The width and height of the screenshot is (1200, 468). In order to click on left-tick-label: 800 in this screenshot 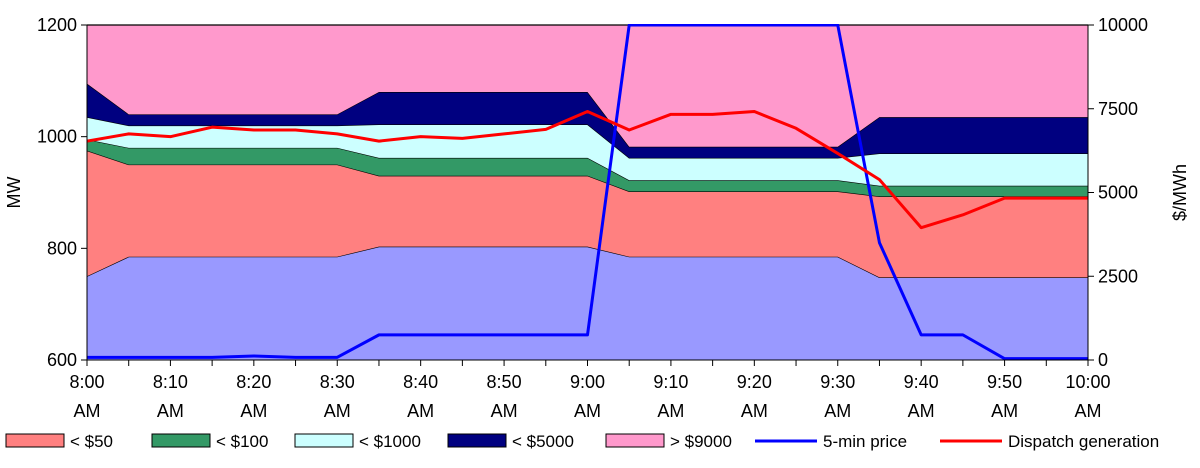, I will do `click(62, 248)`.